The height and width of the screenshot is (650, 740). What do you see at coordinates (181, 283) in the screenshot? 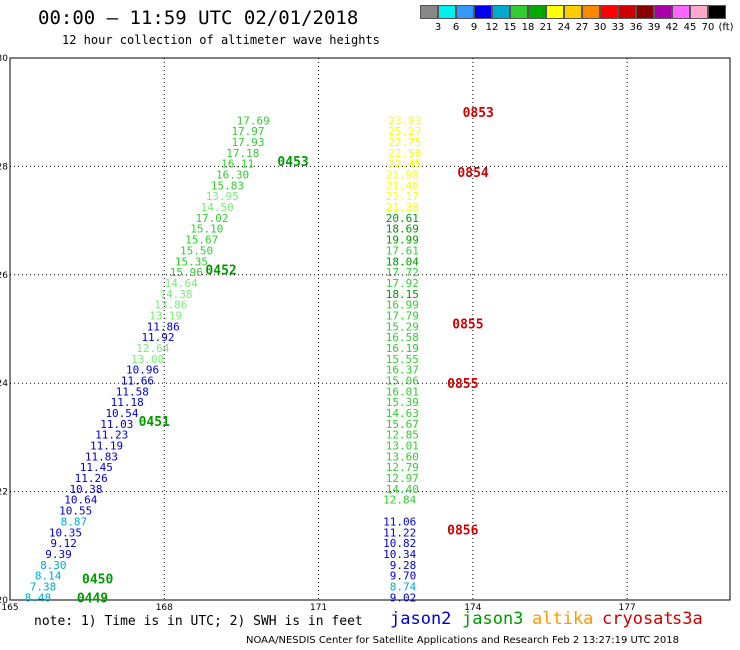
I see `wave-height-label: 14.64` at bounding box center [181, 283].